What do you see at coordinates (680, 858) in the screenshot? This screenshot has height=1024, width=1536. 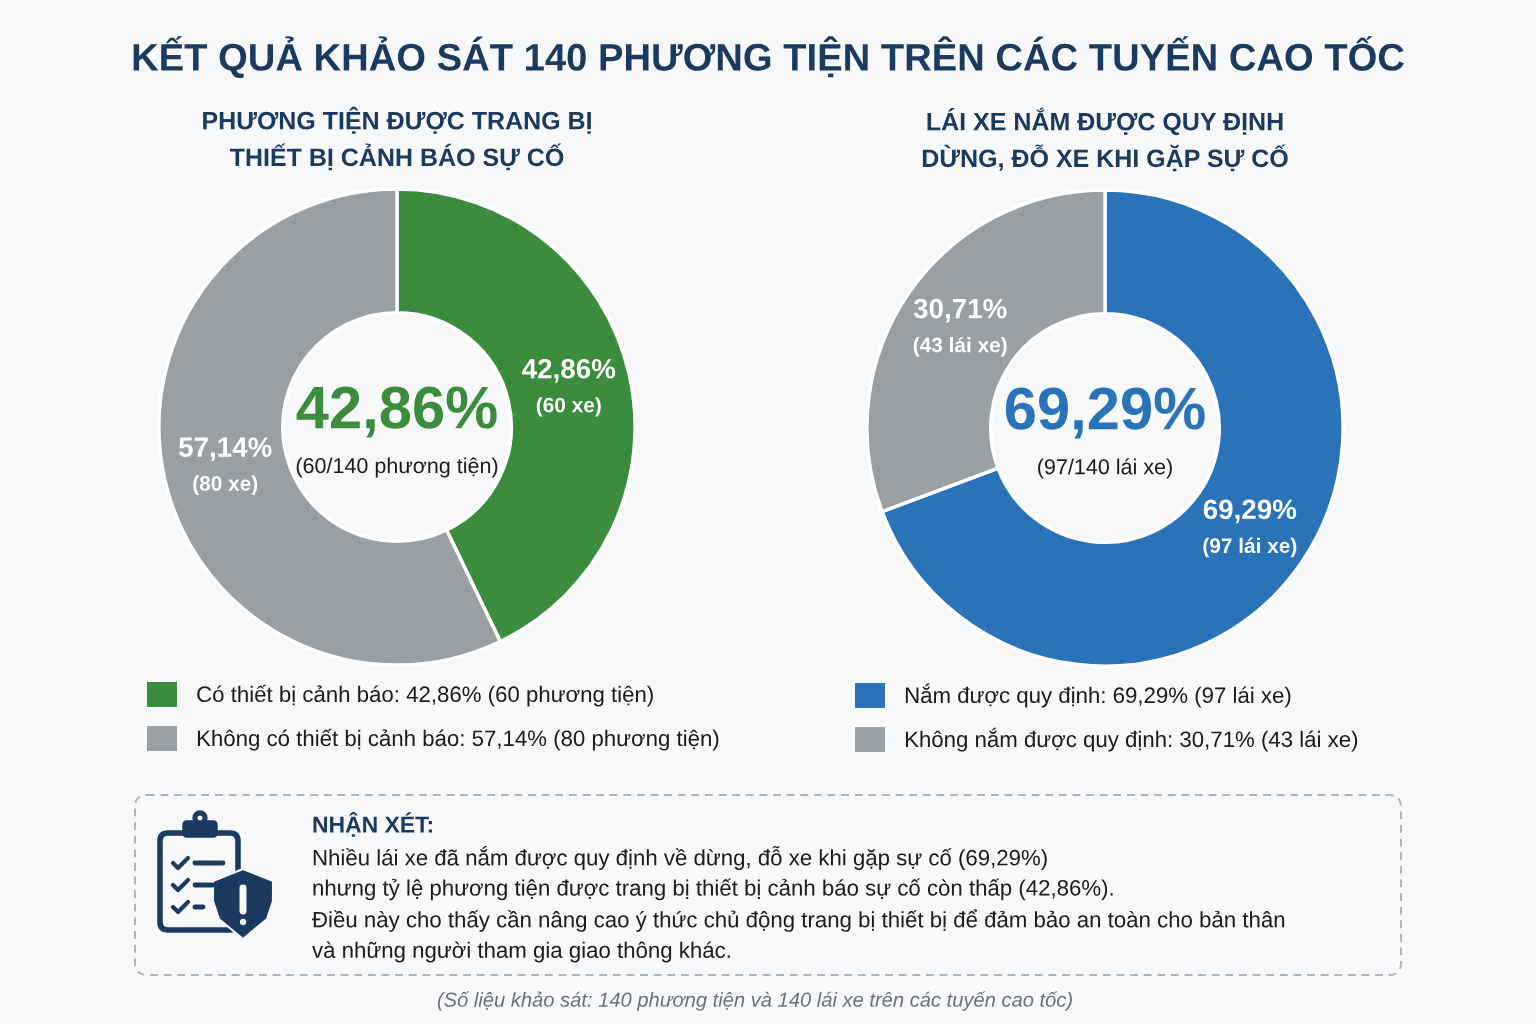 I see `text: Nhiều lái xe đã nắm được quy định về dừng, đỗ xe khi gặp sự cố (69,29%)` at bounding box center [680, 858].